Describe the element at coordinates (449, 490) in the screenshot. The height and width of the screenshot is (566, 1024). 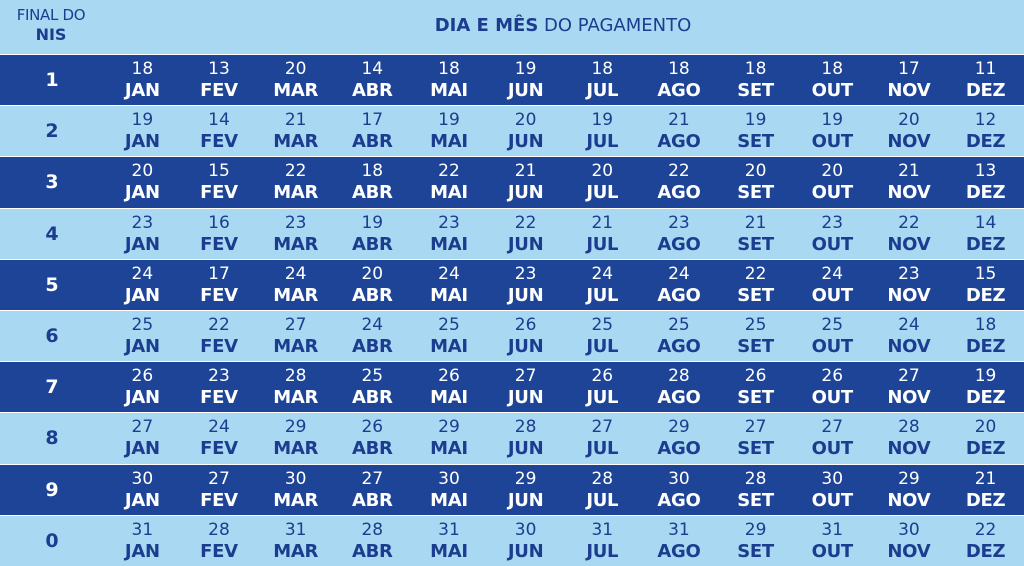
I see `payment-date-cell: 30 MAI` at that location.